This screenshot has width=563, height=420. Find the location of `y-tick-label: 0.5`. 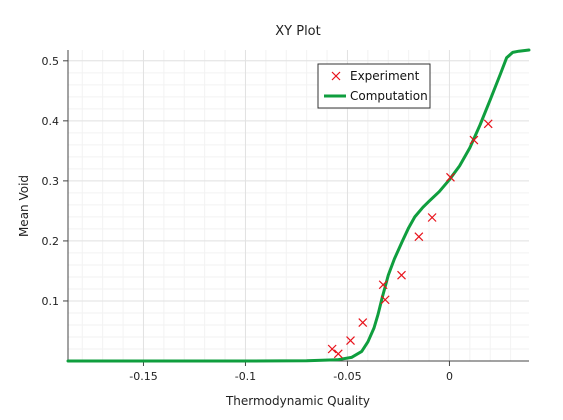

y-tick-label: 0.5 is located at coordinates (51, 61).